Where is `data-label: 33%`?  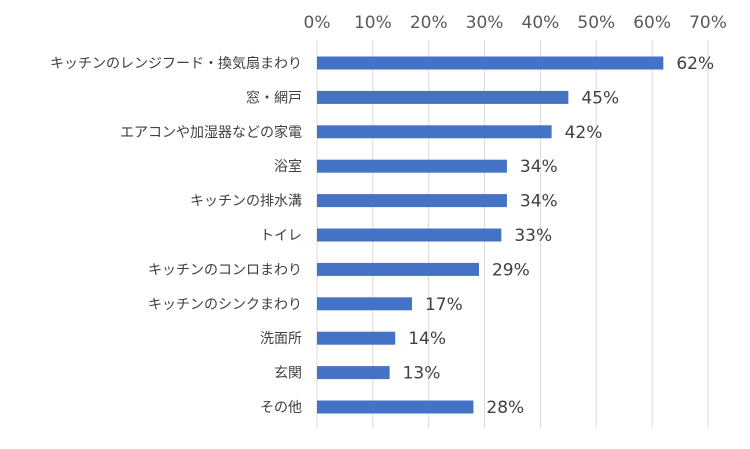
data-label: 33% is located at coordinates (533, 236).